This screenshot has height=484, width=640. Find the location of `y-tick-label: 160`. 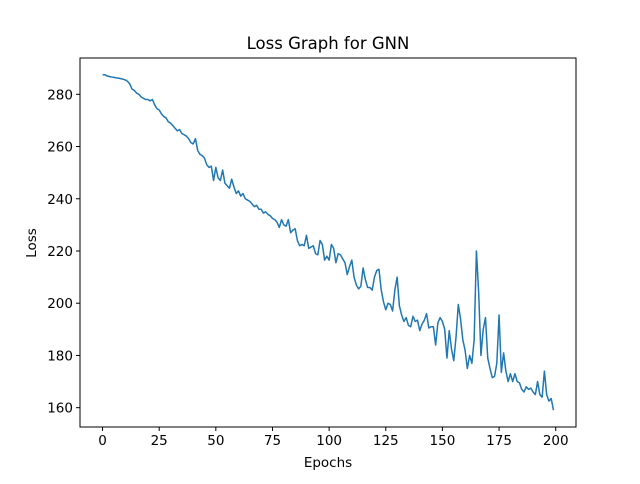

y-tick-label: 160 is located at coordinates (60, 409).